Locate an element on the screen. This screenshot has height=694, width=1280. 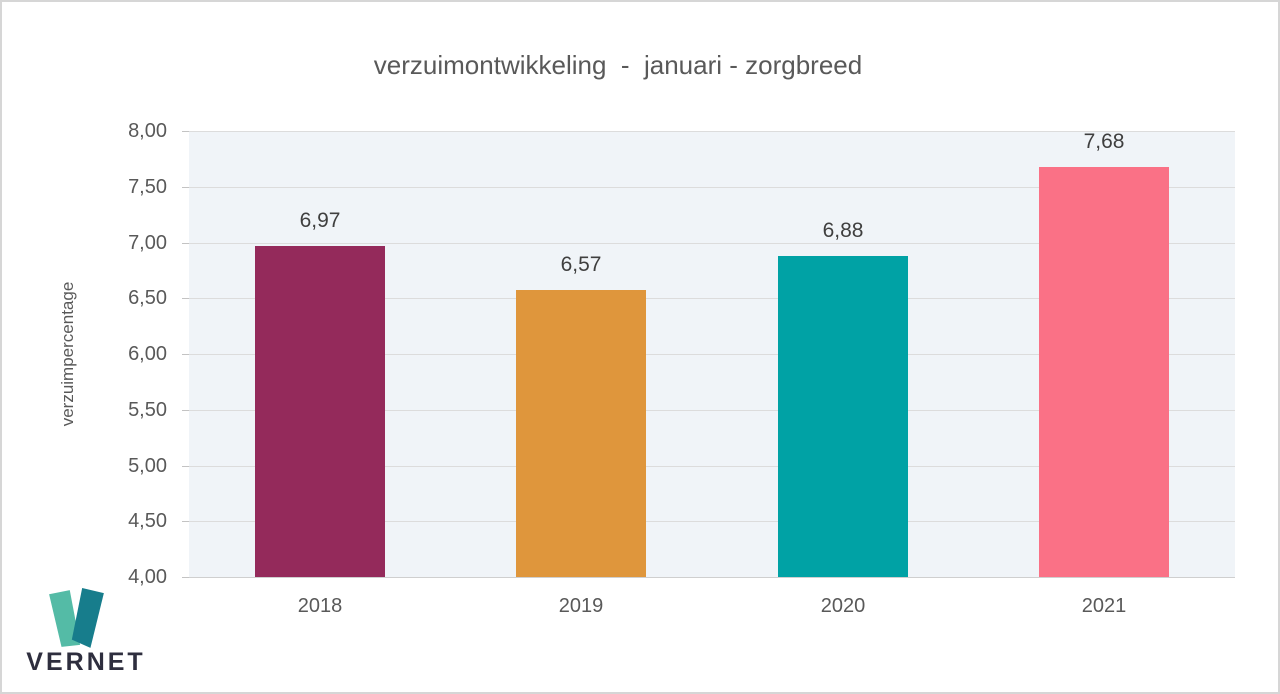
y-tick-label: 7,50 is located at coordinates (147, 187).